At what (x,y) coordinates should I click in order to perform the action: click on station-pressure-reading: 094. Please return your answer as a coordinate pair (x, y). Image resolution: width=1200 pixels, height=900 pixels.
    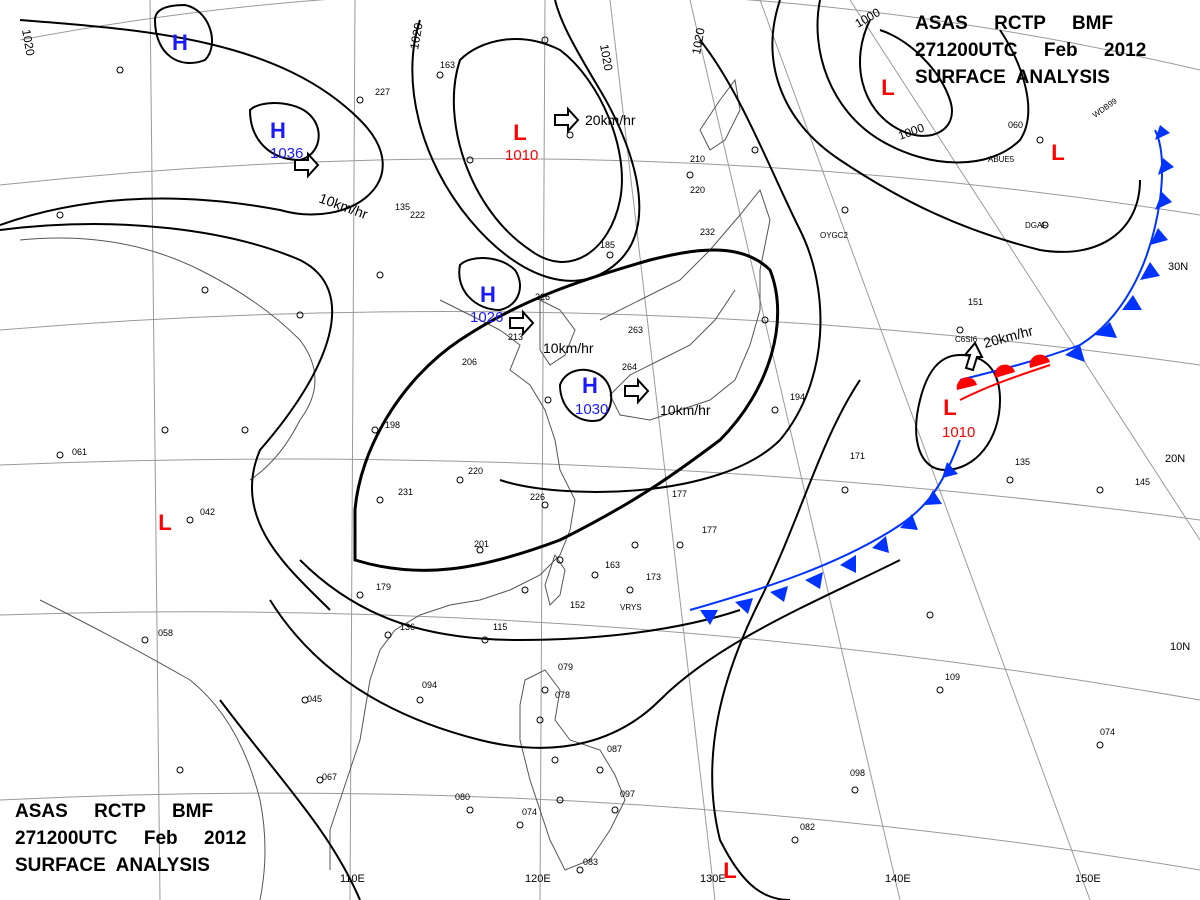
    Looking at the image, I should click on (429, 685).